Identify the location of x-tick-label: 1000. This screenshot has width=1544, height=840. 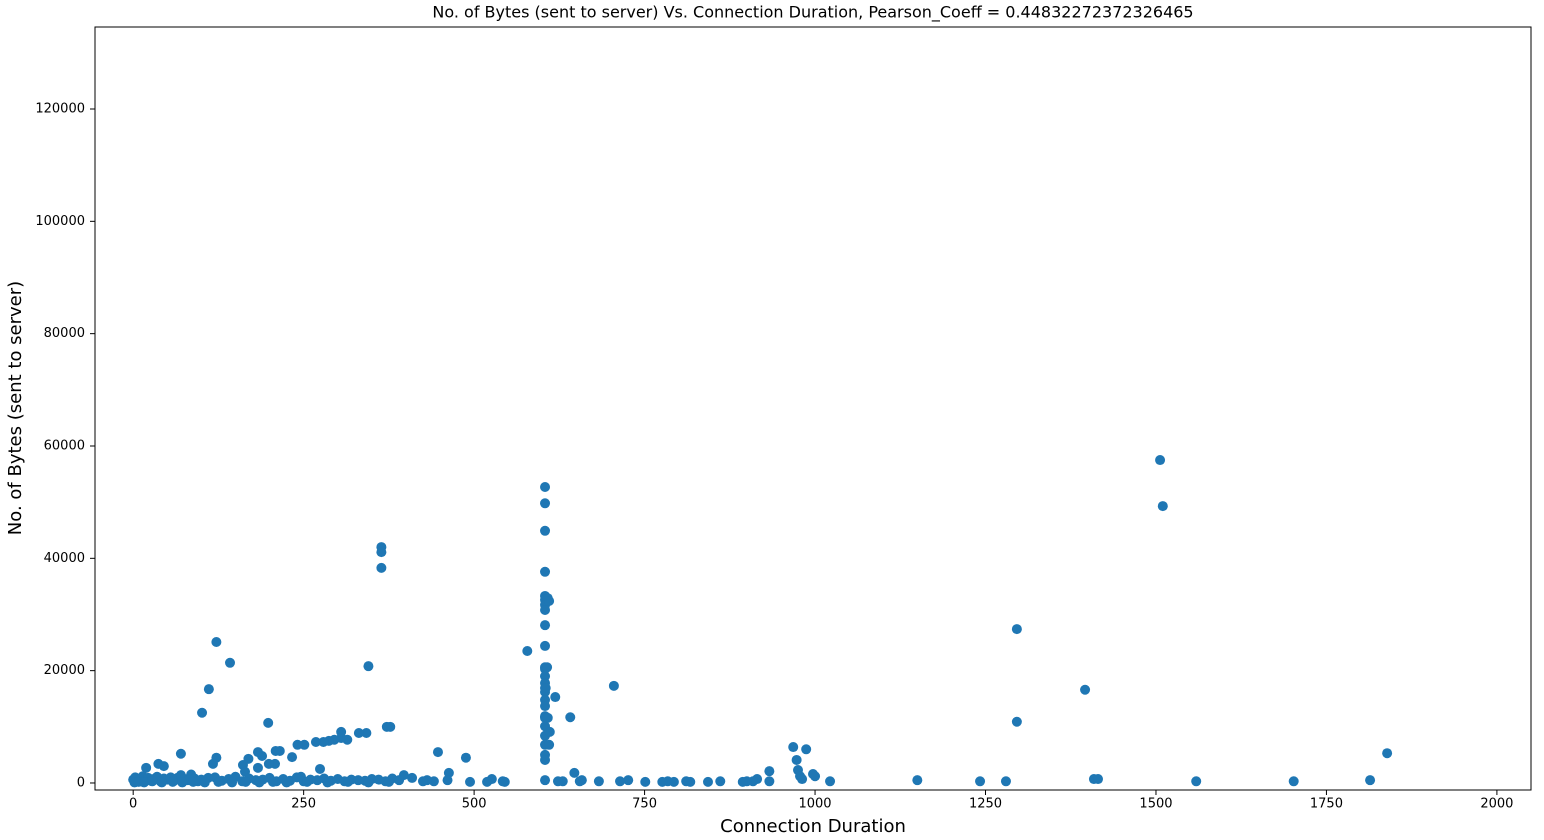
(814, 804).